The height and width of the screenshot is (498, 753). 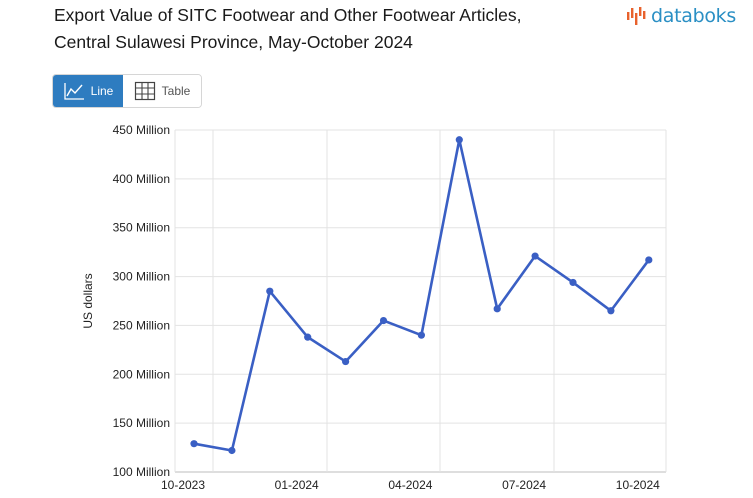 I want to click on table-view-button: Table, so click(x=162, y=91).